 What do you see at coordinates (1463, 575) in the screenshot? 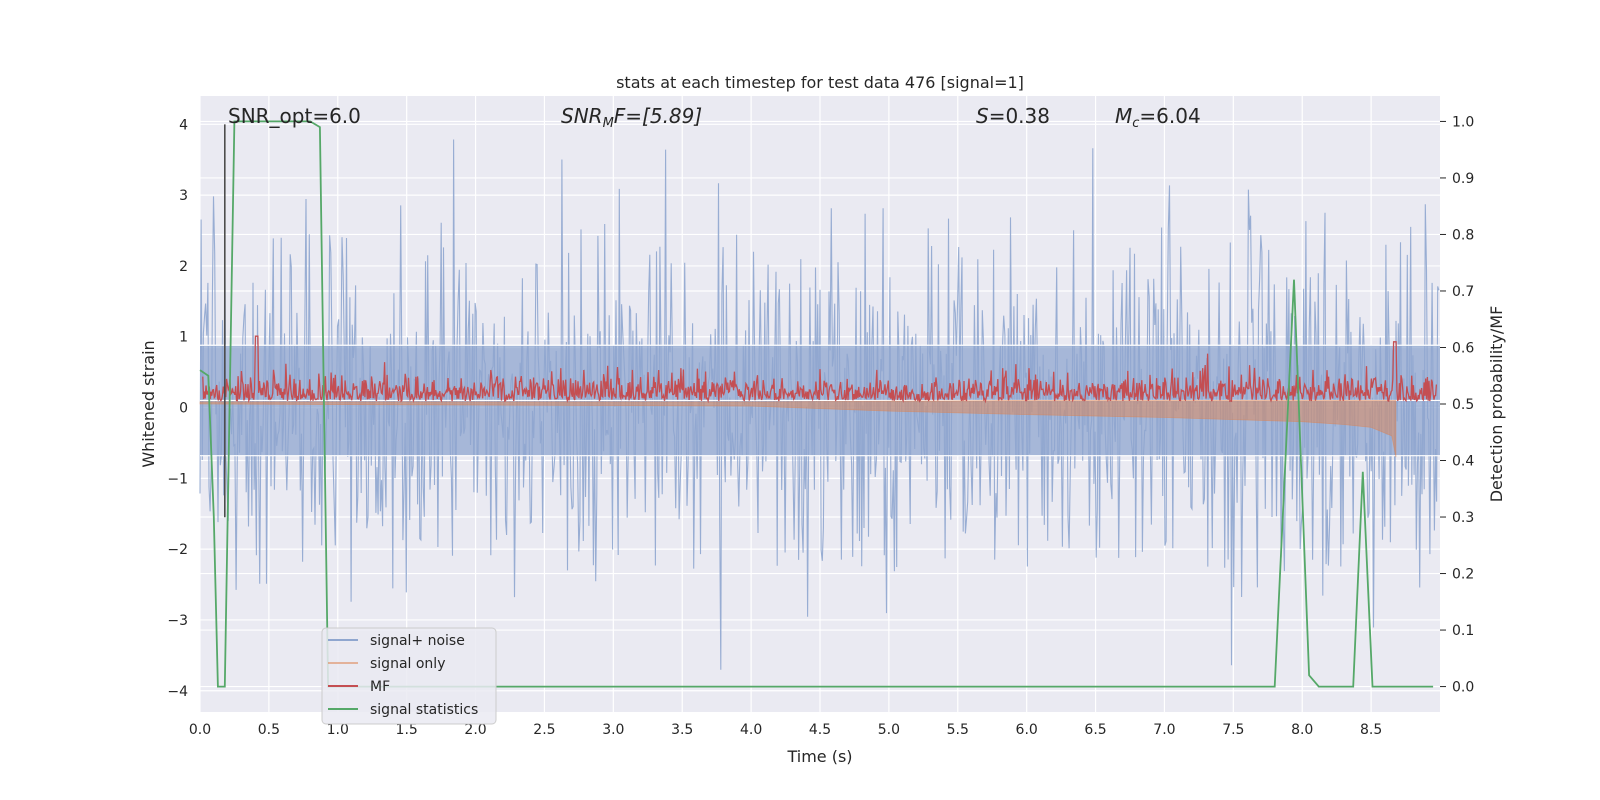
I see `y-right-tick-label: 0.2` at bounding box center [1463, 575].